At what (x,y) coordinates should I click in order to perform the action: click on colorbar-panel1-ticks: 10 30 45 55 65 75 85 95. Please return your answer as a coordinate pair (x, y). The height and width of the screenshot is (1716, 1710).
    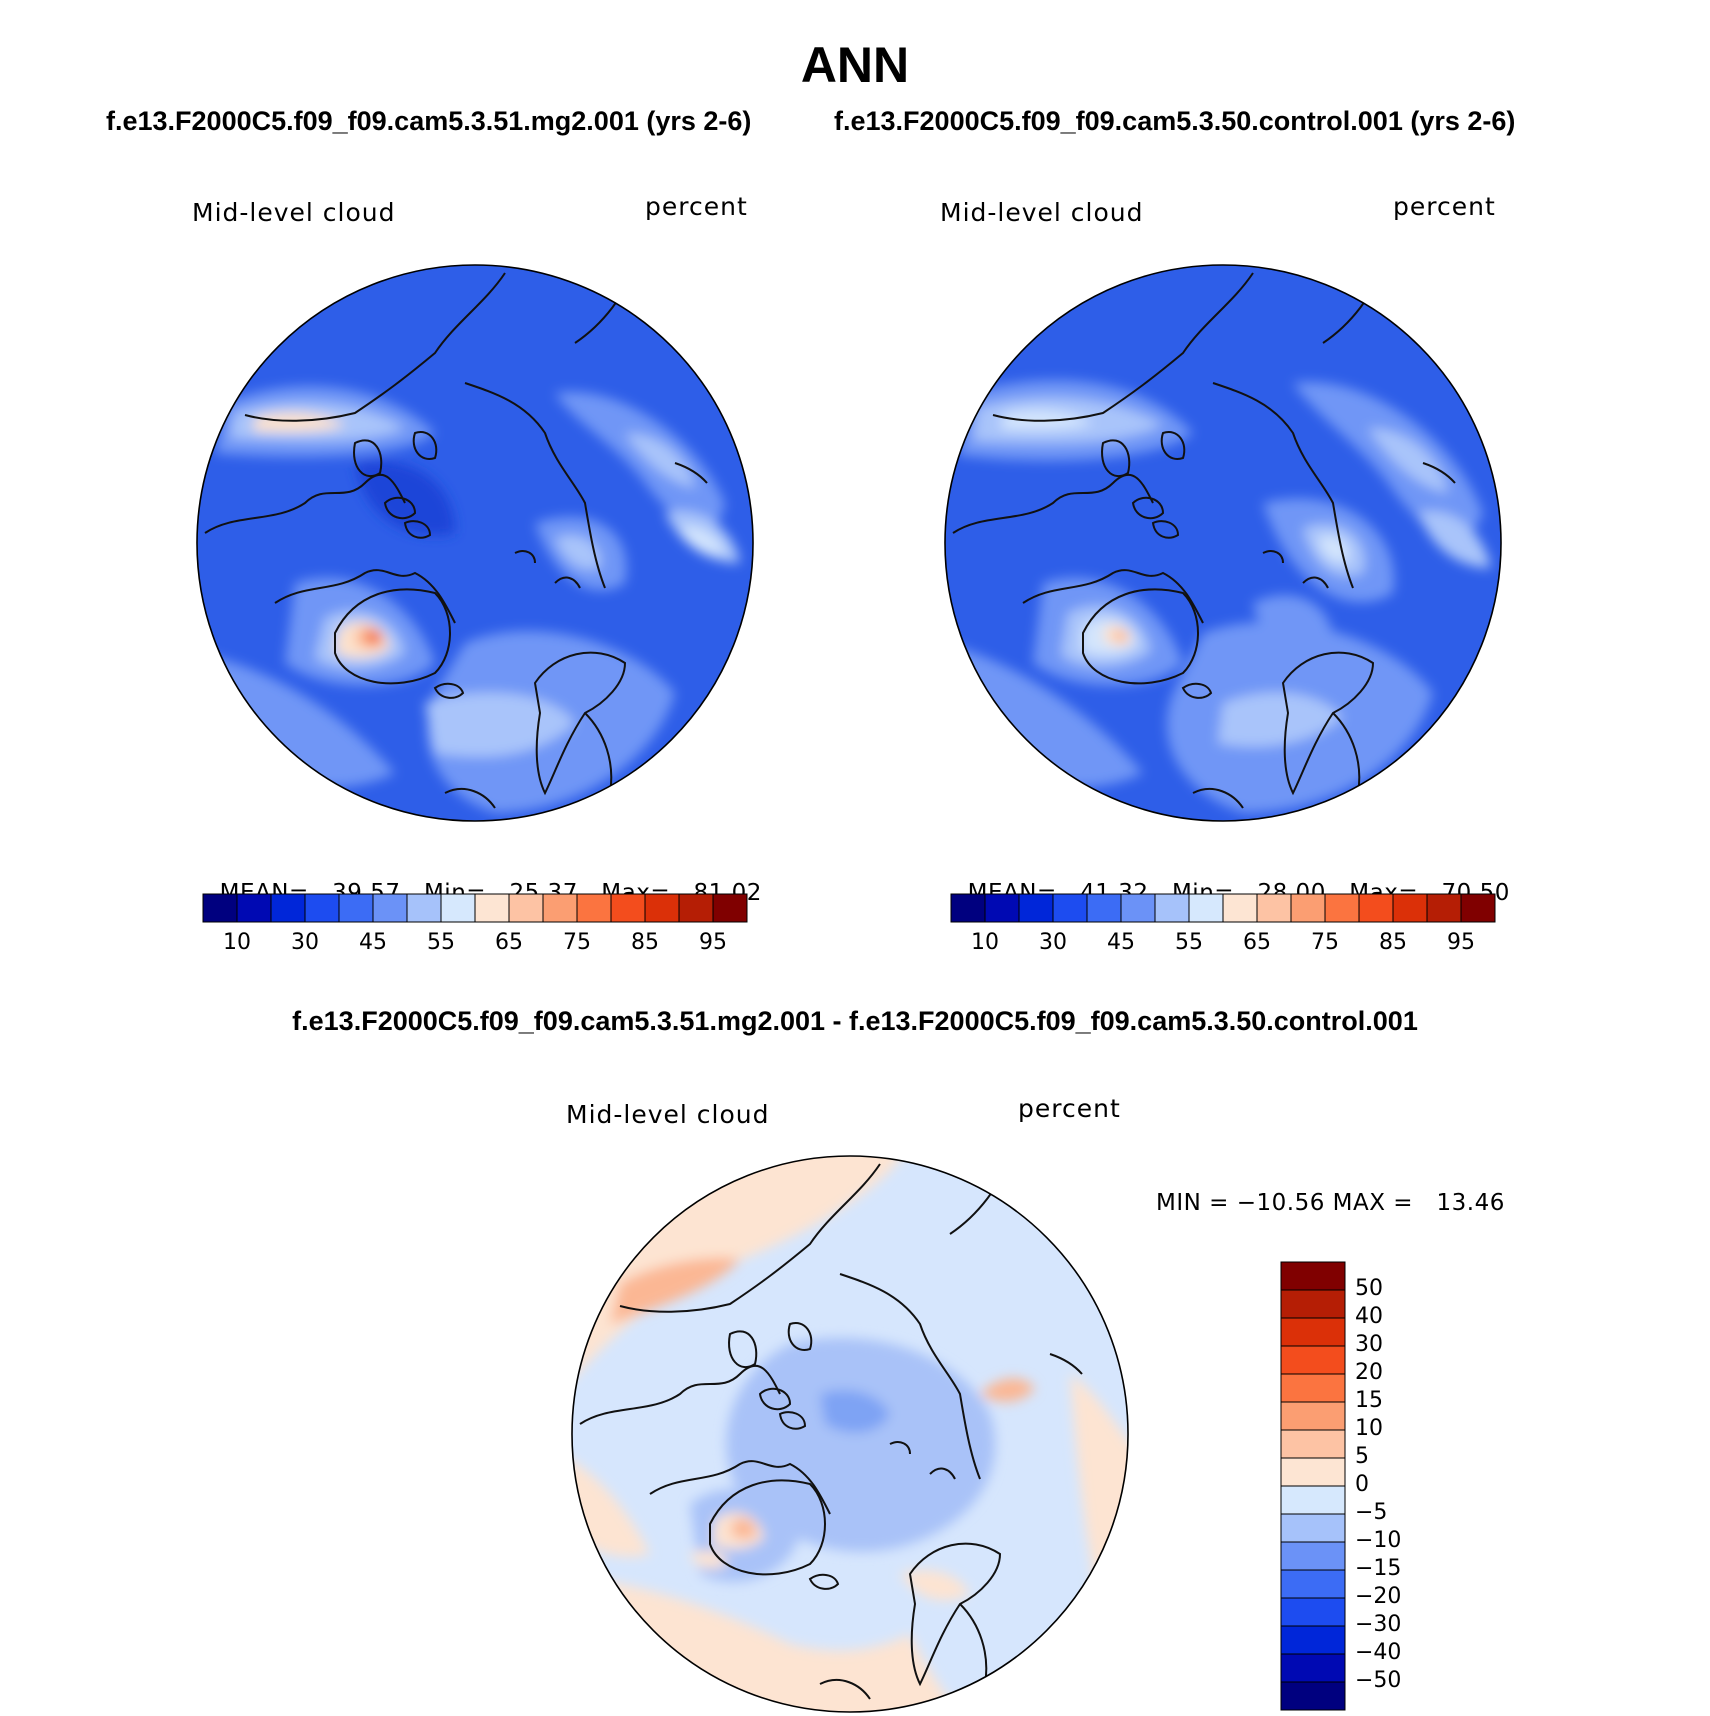
    Looking at the image, I should click on (475, 945).